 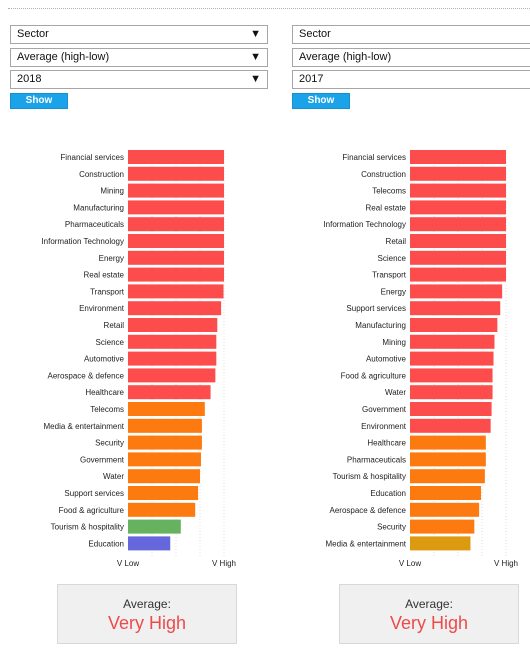 I want to click on year-select: 2017 ▼, so click(x=411, y=79).